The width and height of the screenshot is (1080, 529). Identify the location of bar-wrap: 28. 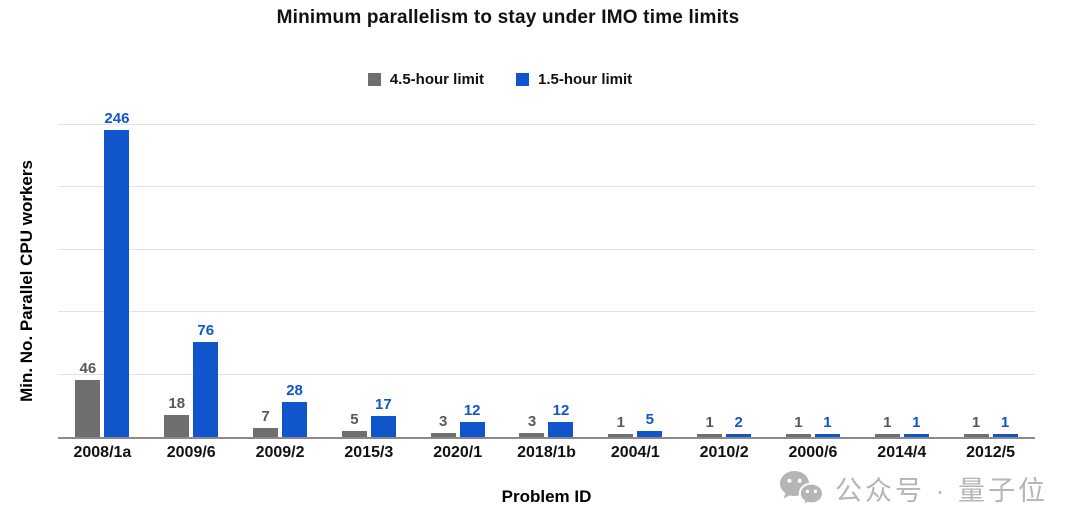
(295, 409).